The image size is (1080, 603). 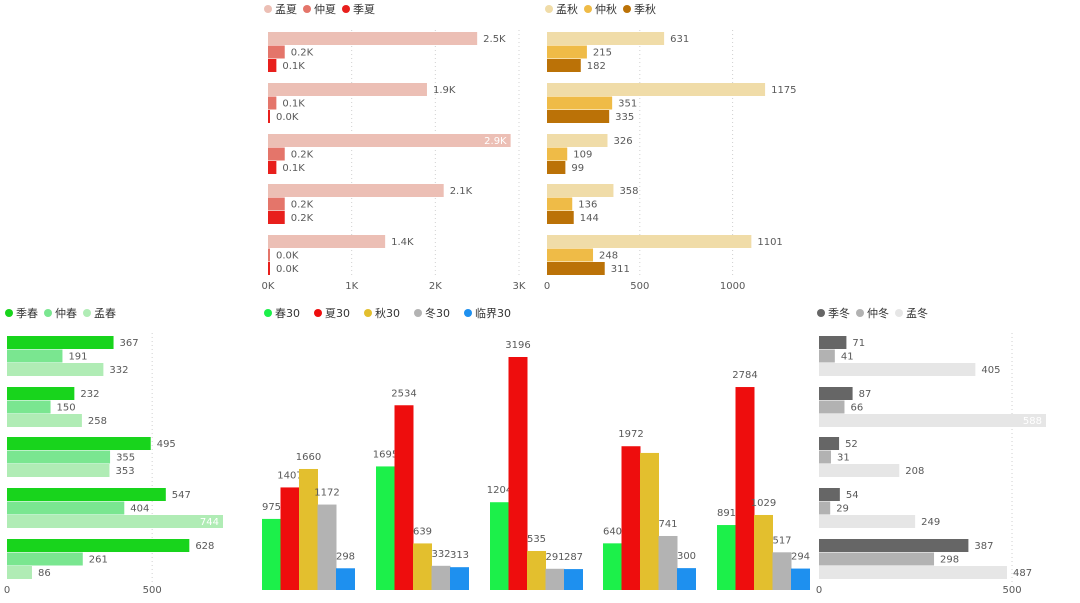 I want to click on winter-data-label: 298, so click(x=949, y=560).